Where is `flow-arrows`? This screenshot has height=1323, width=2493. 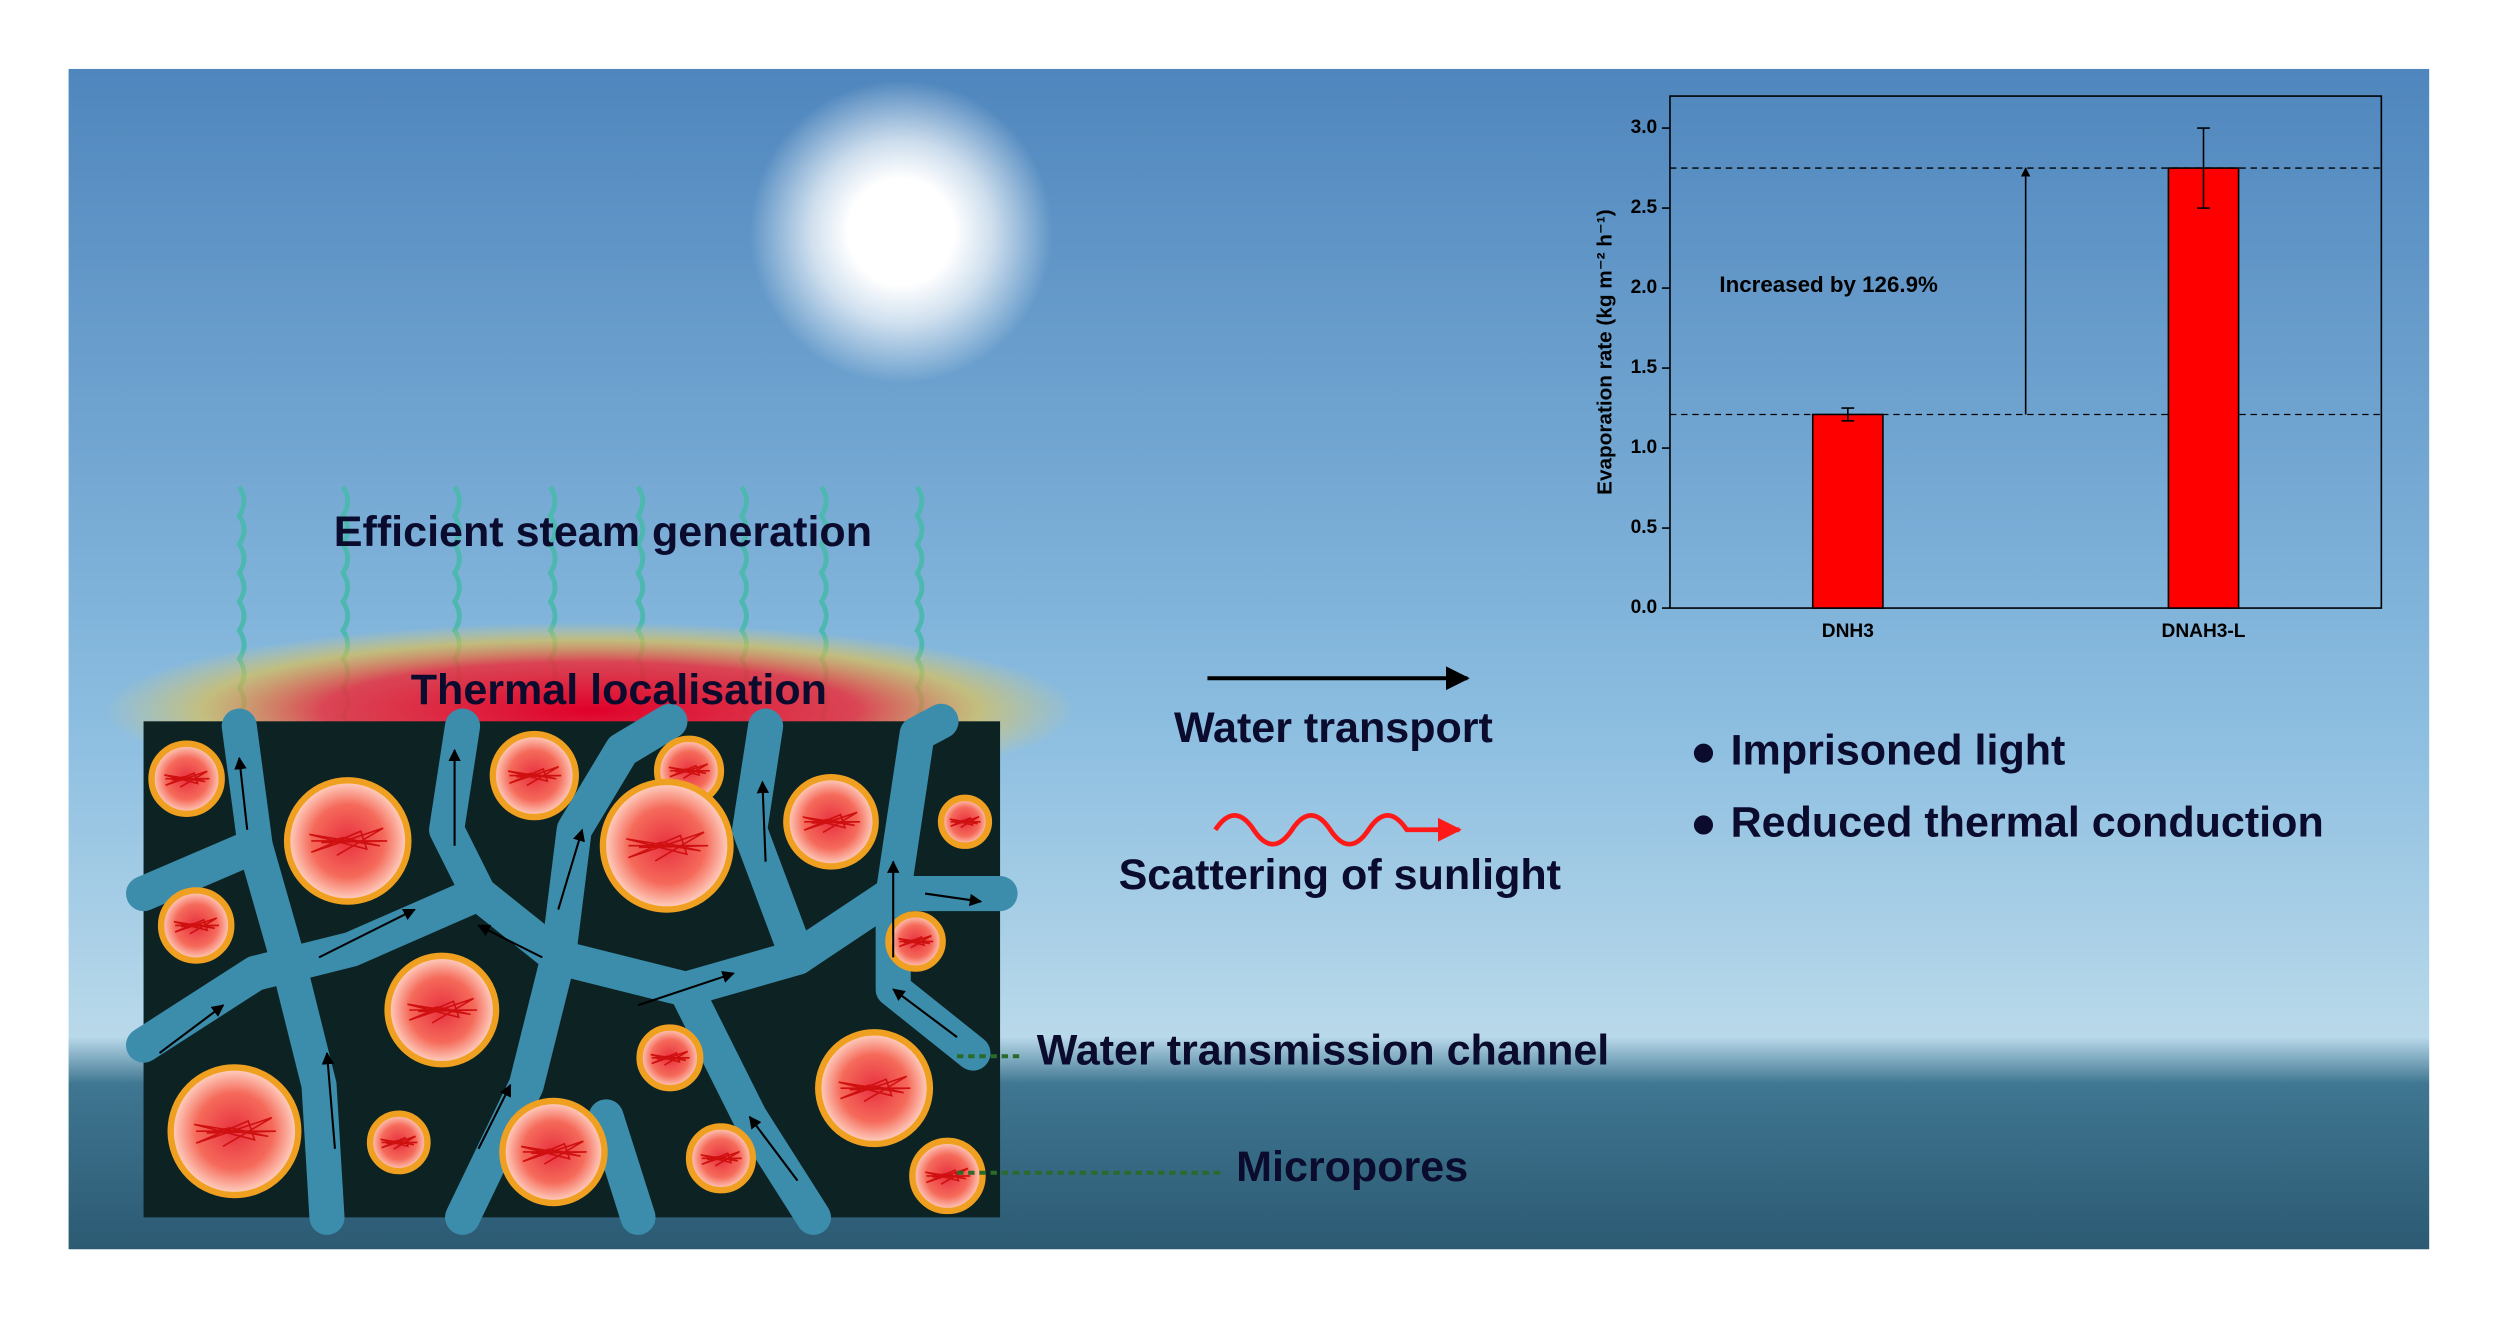
flow-arrows is located at coordinates (570, 965).